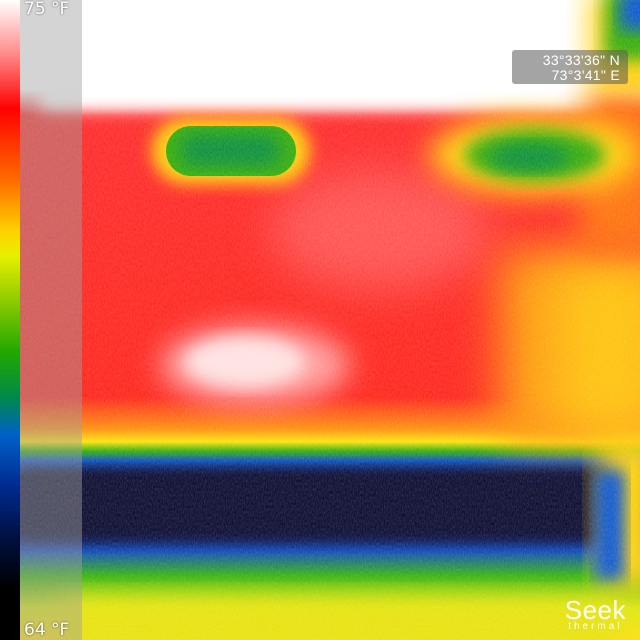 Image resolution: width=640 pixels, height=640 pixels. I want to click on min-temperature-label: 64 °F, so click(47, 630).